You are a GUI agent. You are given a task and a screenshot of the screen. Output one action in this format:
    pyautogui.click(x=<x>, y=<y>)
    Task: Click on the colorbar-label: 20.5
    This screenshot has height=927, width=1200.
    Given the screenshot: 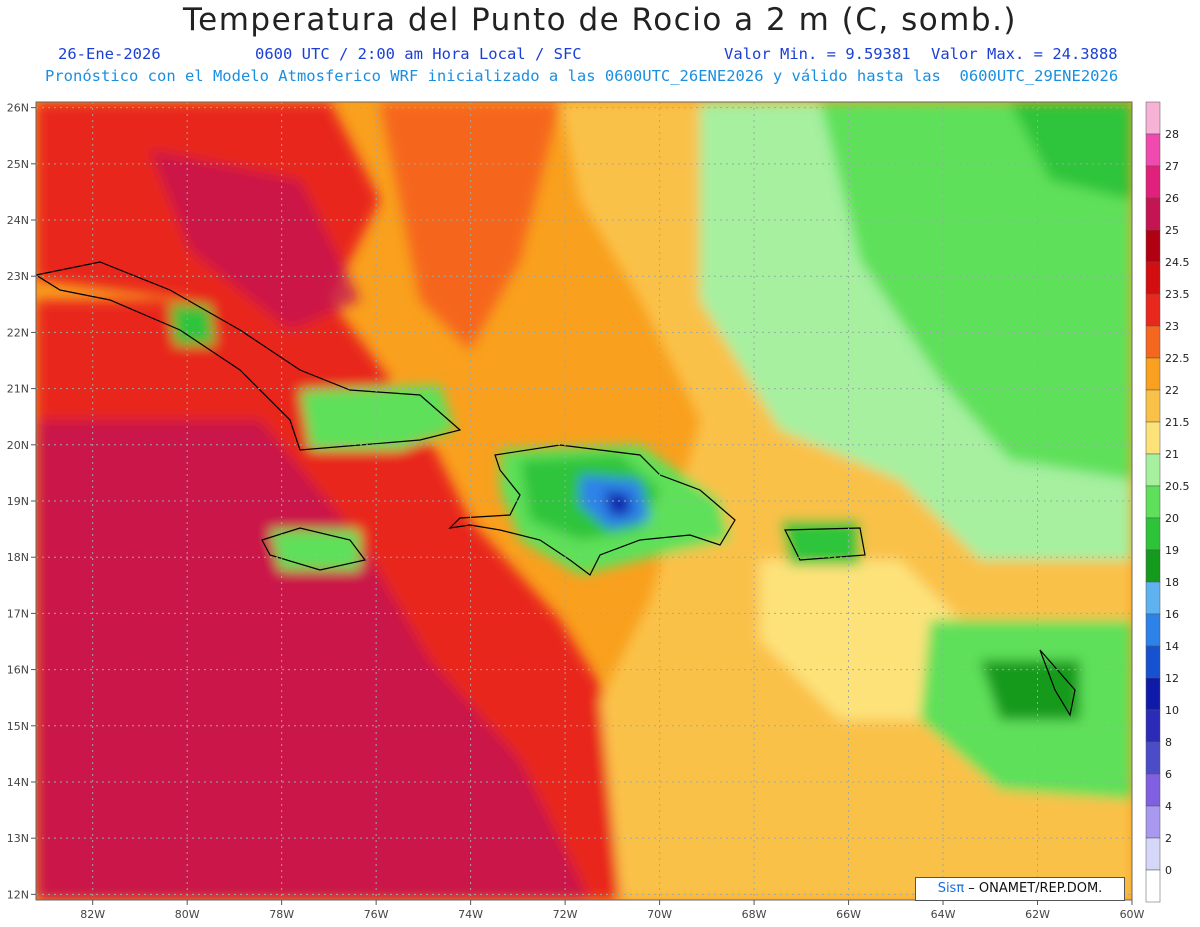 What is the action you would take?
    pyautogui.click(x=1177, y=486)
    